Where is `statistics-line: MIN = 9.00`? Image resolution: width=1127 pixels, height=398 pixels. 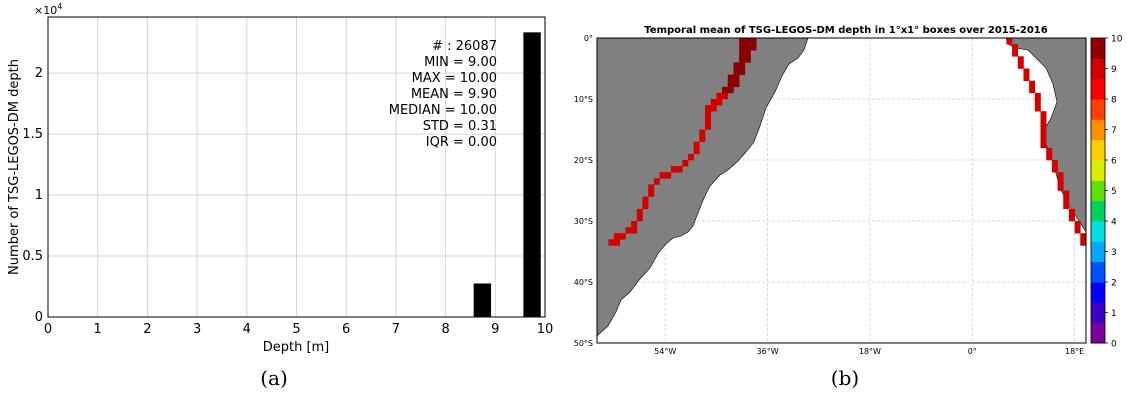
statistics-line: MIN = 9.00 is located at coordinates (460, 62).